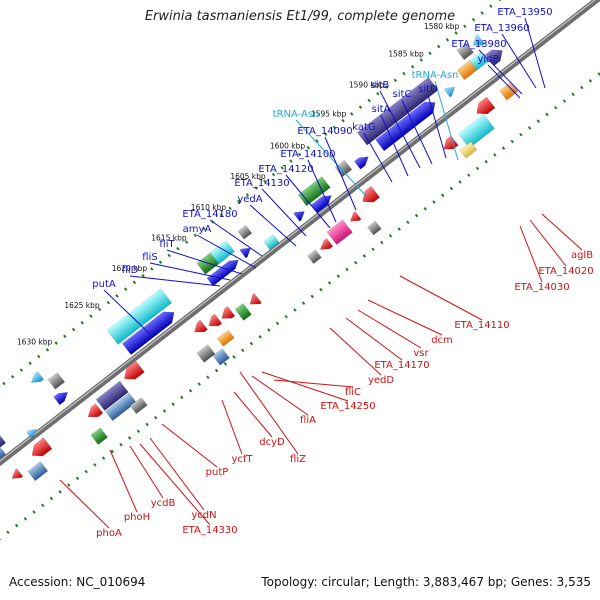 The height and width of the screenshot is (600, 600). Describe the element at coordinates (209, 214) in the screenshot. I see `gene-label-forward: ETA_14180` at that location.